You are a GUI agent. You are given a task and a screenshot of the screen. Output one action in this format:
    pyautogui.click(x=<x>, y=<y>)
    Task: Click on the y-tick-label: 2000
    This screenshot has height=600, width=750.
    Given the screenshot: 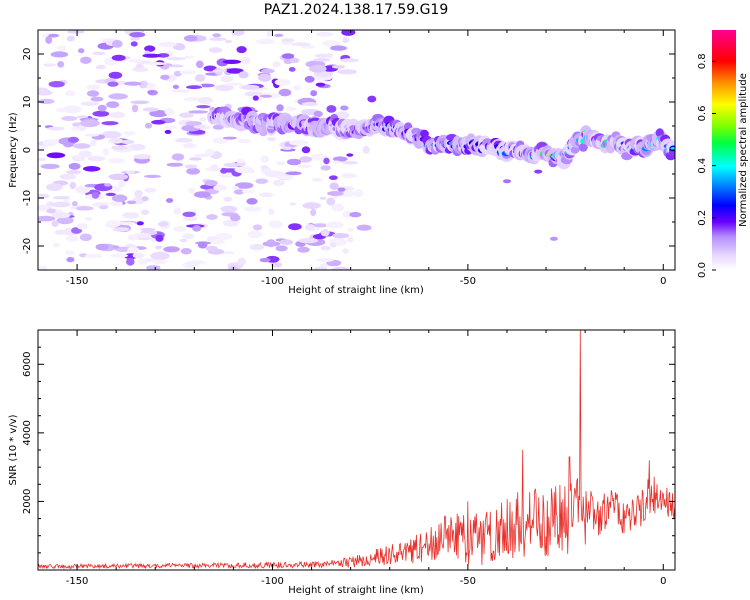 What is the action you would take?
    pyautogui.click(x=27, y=501)
    